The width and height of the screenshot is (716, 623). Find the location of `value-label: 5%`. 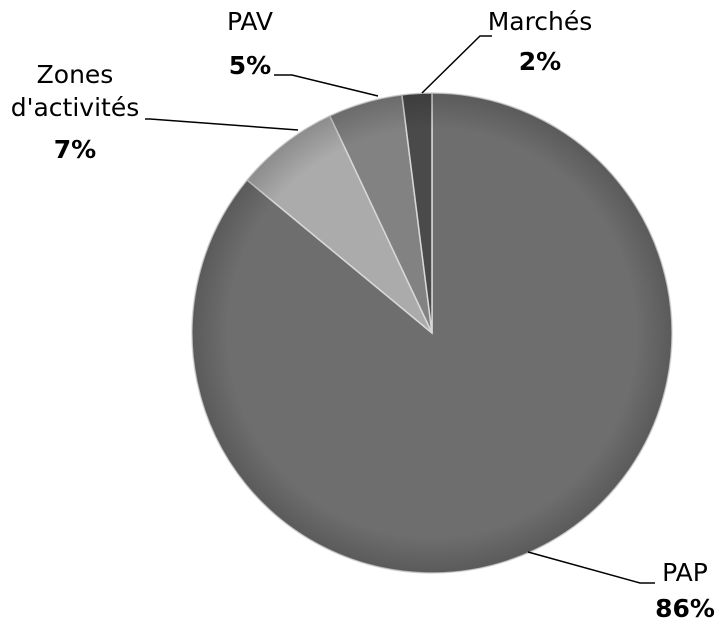

value-label: 5% is located at coordinates (250, 65).